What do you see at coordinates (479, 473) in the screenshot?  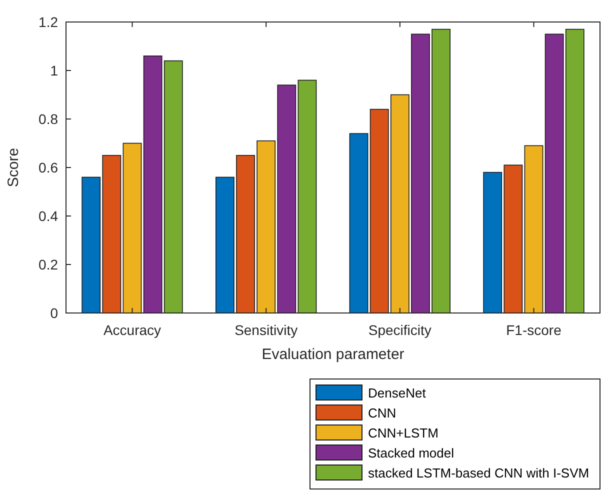 I see `legend-label: stacked LSTM-based CNN with I-SVM` at bounding box center [479, 473].